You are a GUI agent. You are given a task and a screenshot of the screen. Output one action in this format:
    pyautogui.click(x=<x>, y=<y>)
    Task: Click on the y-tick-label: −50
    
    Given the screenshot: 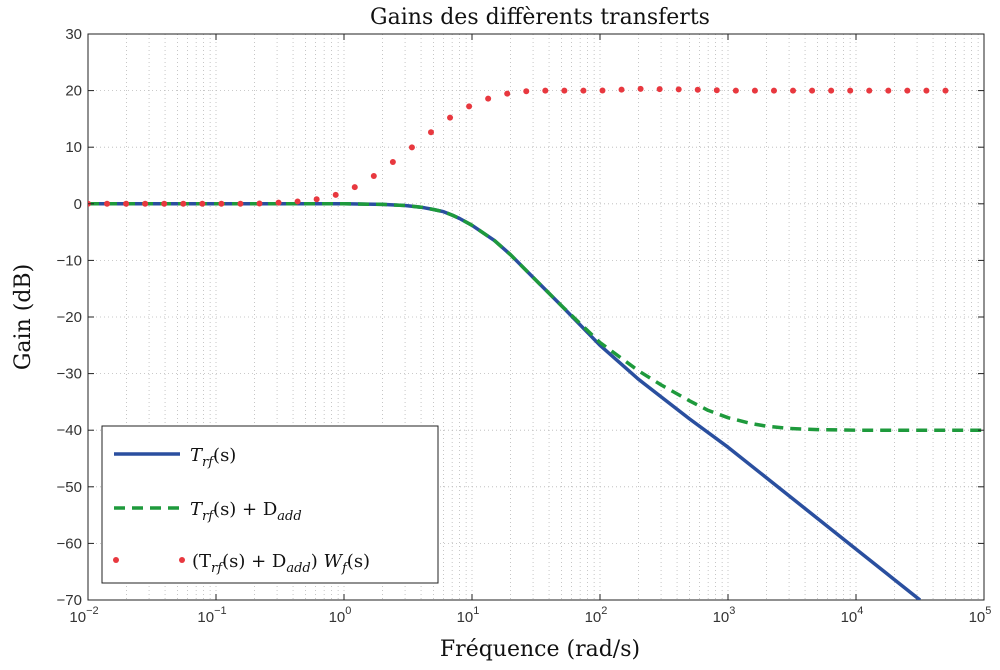 What is the action you would take?
    pyautogui.click(x=69, y=487)
    